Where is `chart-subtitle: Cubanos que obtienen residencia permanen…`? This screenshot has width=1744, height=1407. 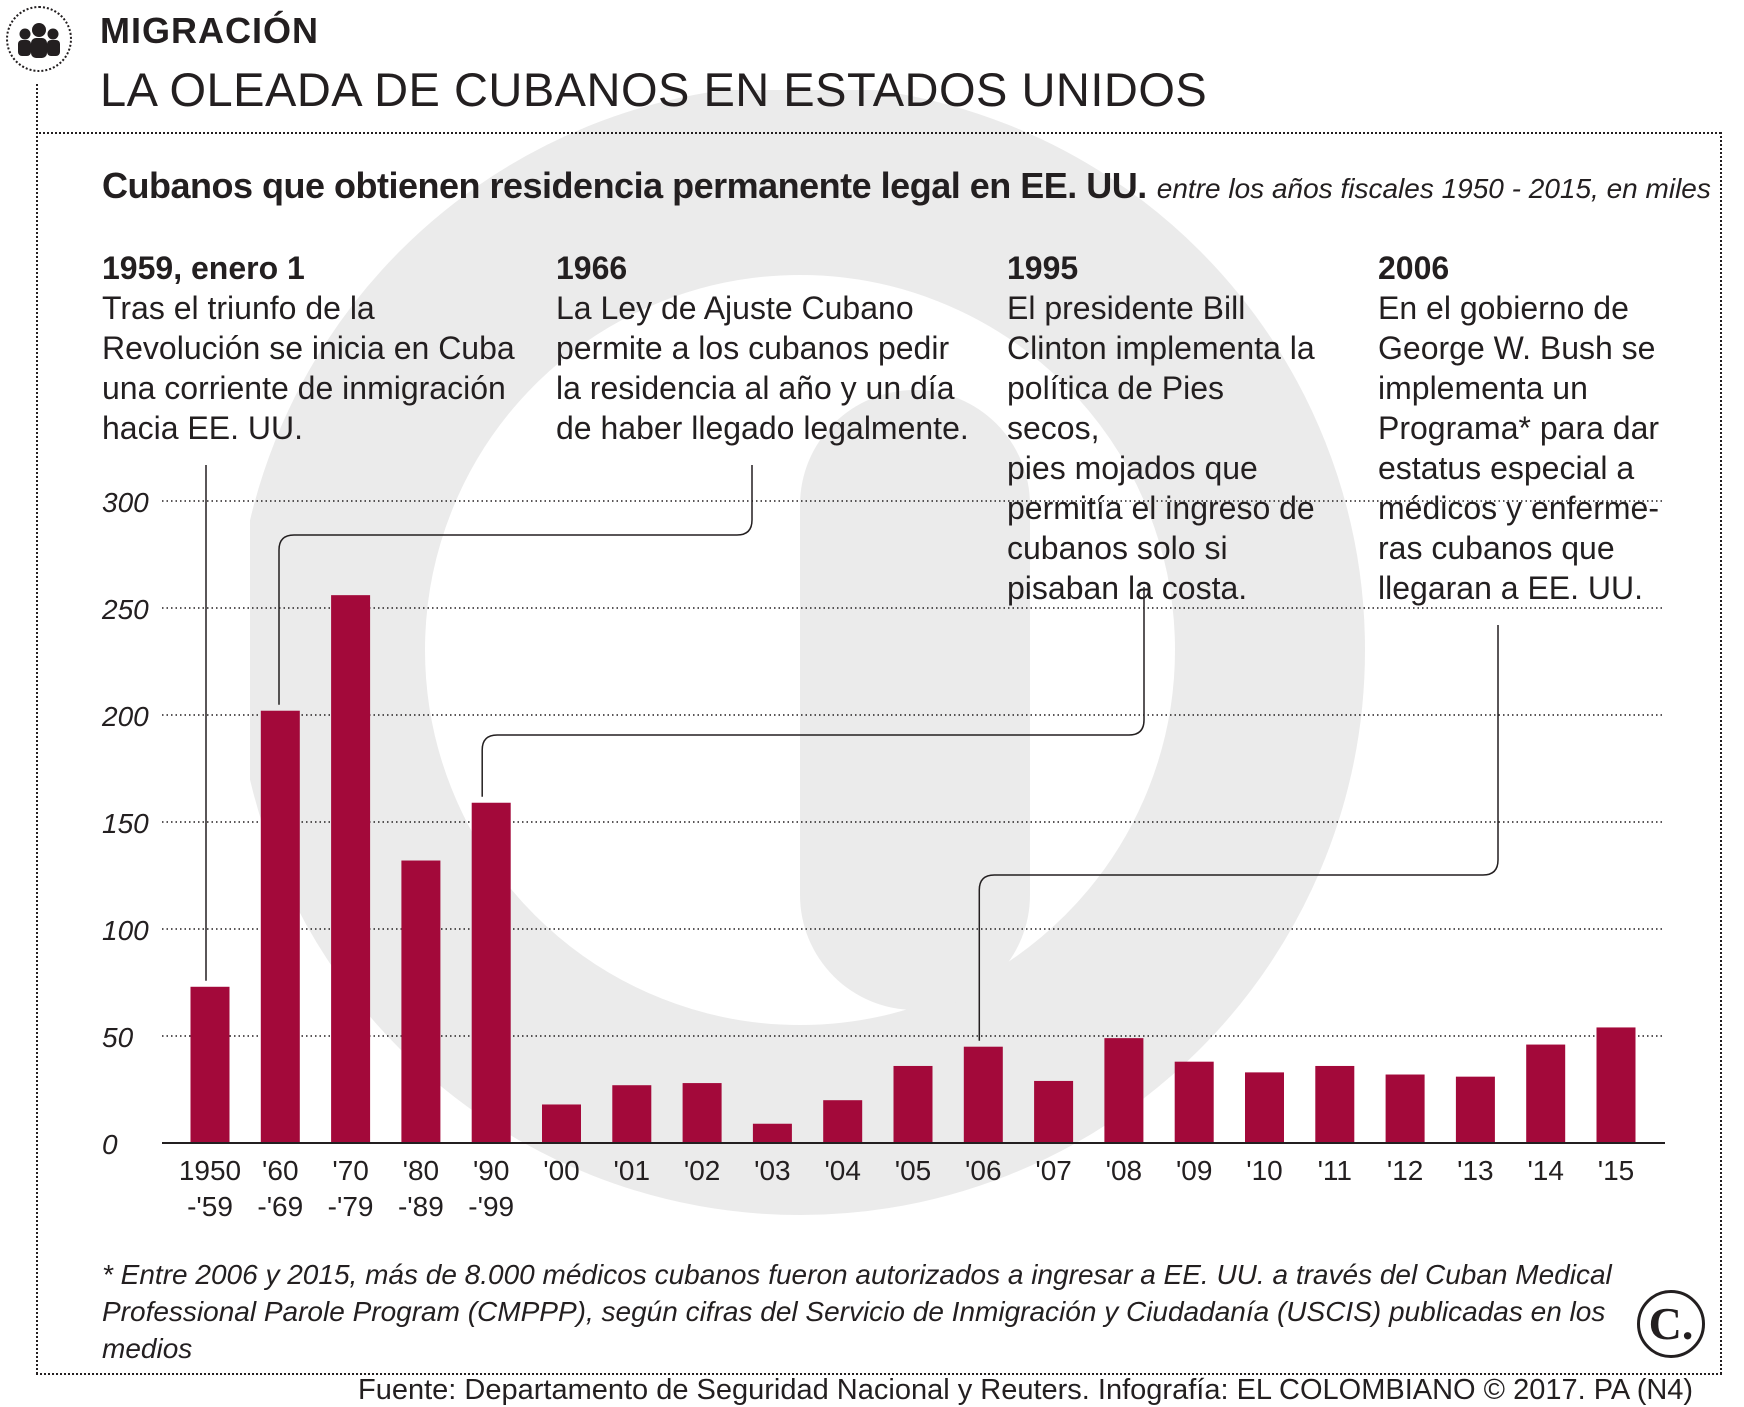
chart-subtitle: Cubanos que obtienen residencia permanen… is located at coordinates (906, 186).